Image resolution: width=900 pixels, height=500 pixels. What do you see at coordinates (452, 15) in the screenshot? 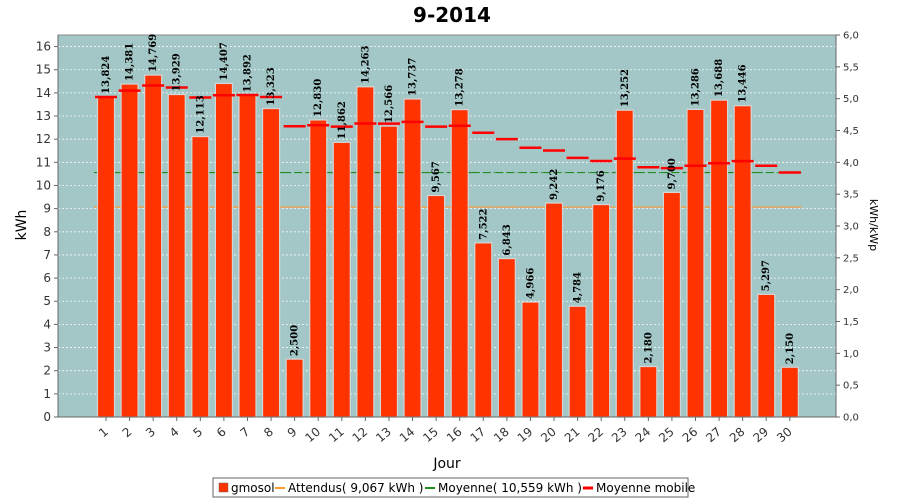
I see `chart-title: 9-2014` at bounding box center [452, 15].